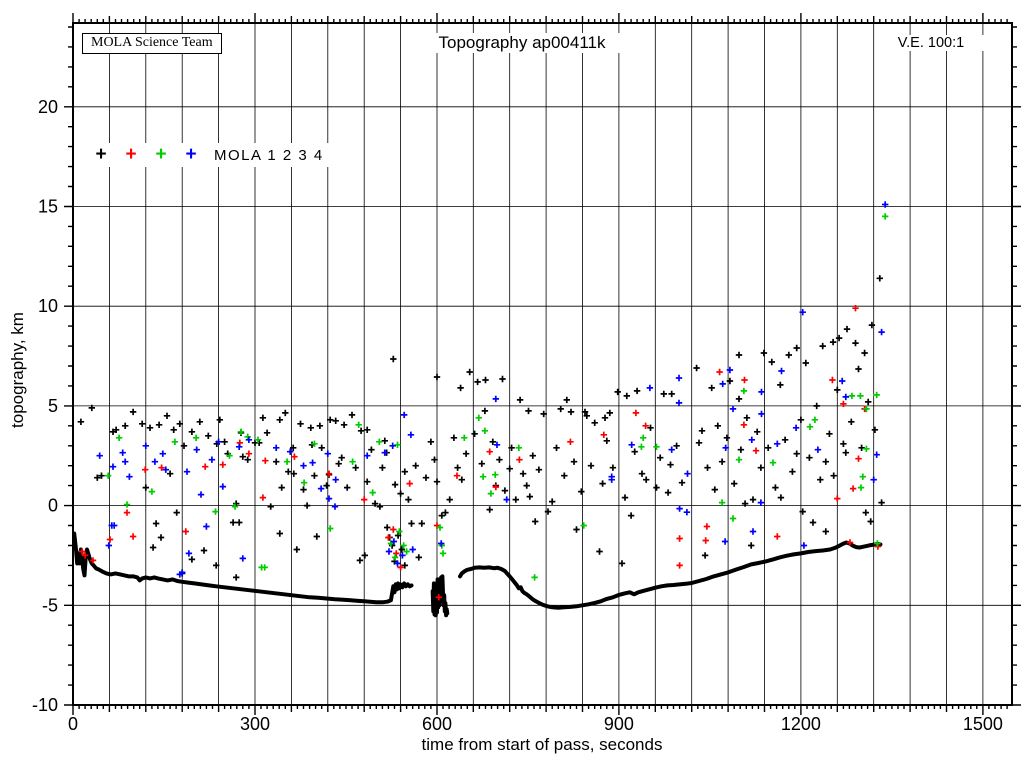 The width and height of the screenshot is (1024, 768). What do you see at coordinates (17, 370) in the screenshot?
I see `y-axis-title: topography, km` at bounding box center [17, 370].